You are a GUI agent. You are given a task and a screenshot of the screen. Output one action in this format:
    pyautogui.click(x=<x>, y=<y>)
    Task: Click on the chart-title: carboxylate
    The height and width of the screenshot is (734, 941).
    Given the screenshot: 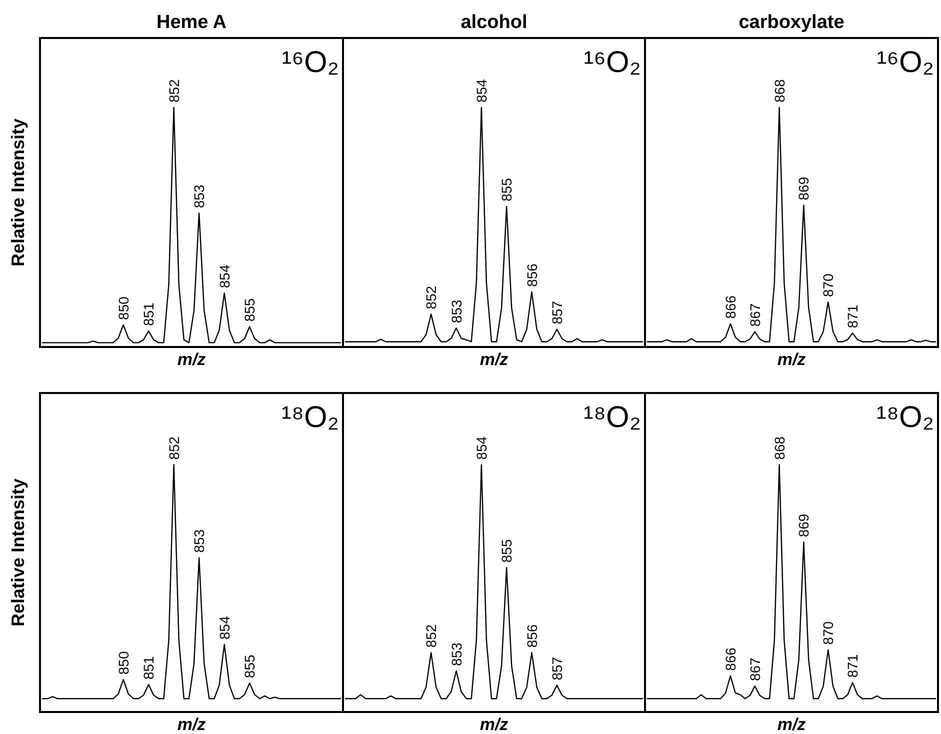 What is the action you would take?
    pyautogui.click(x=791, y=22)
    